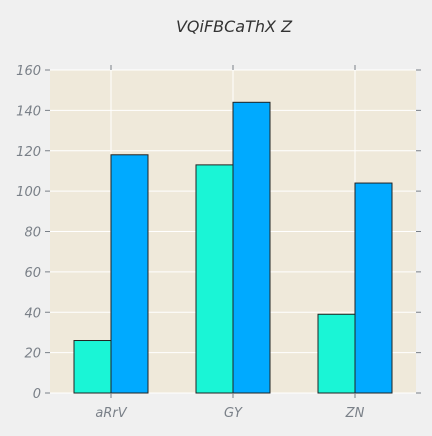 This screenshot has height=436, width=432. I want to click on bar-series-1-GY, so click(214, 279).